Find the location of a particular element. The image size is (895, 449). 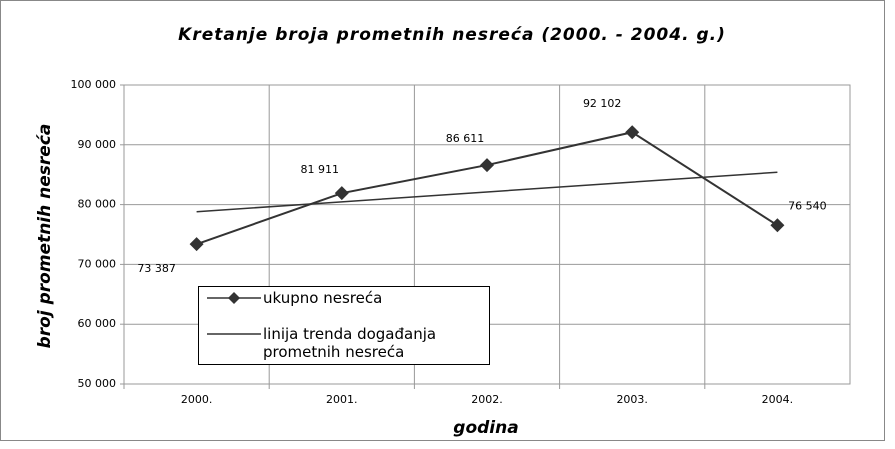

data-label: 86 611 is located at coordinates (465, 138).